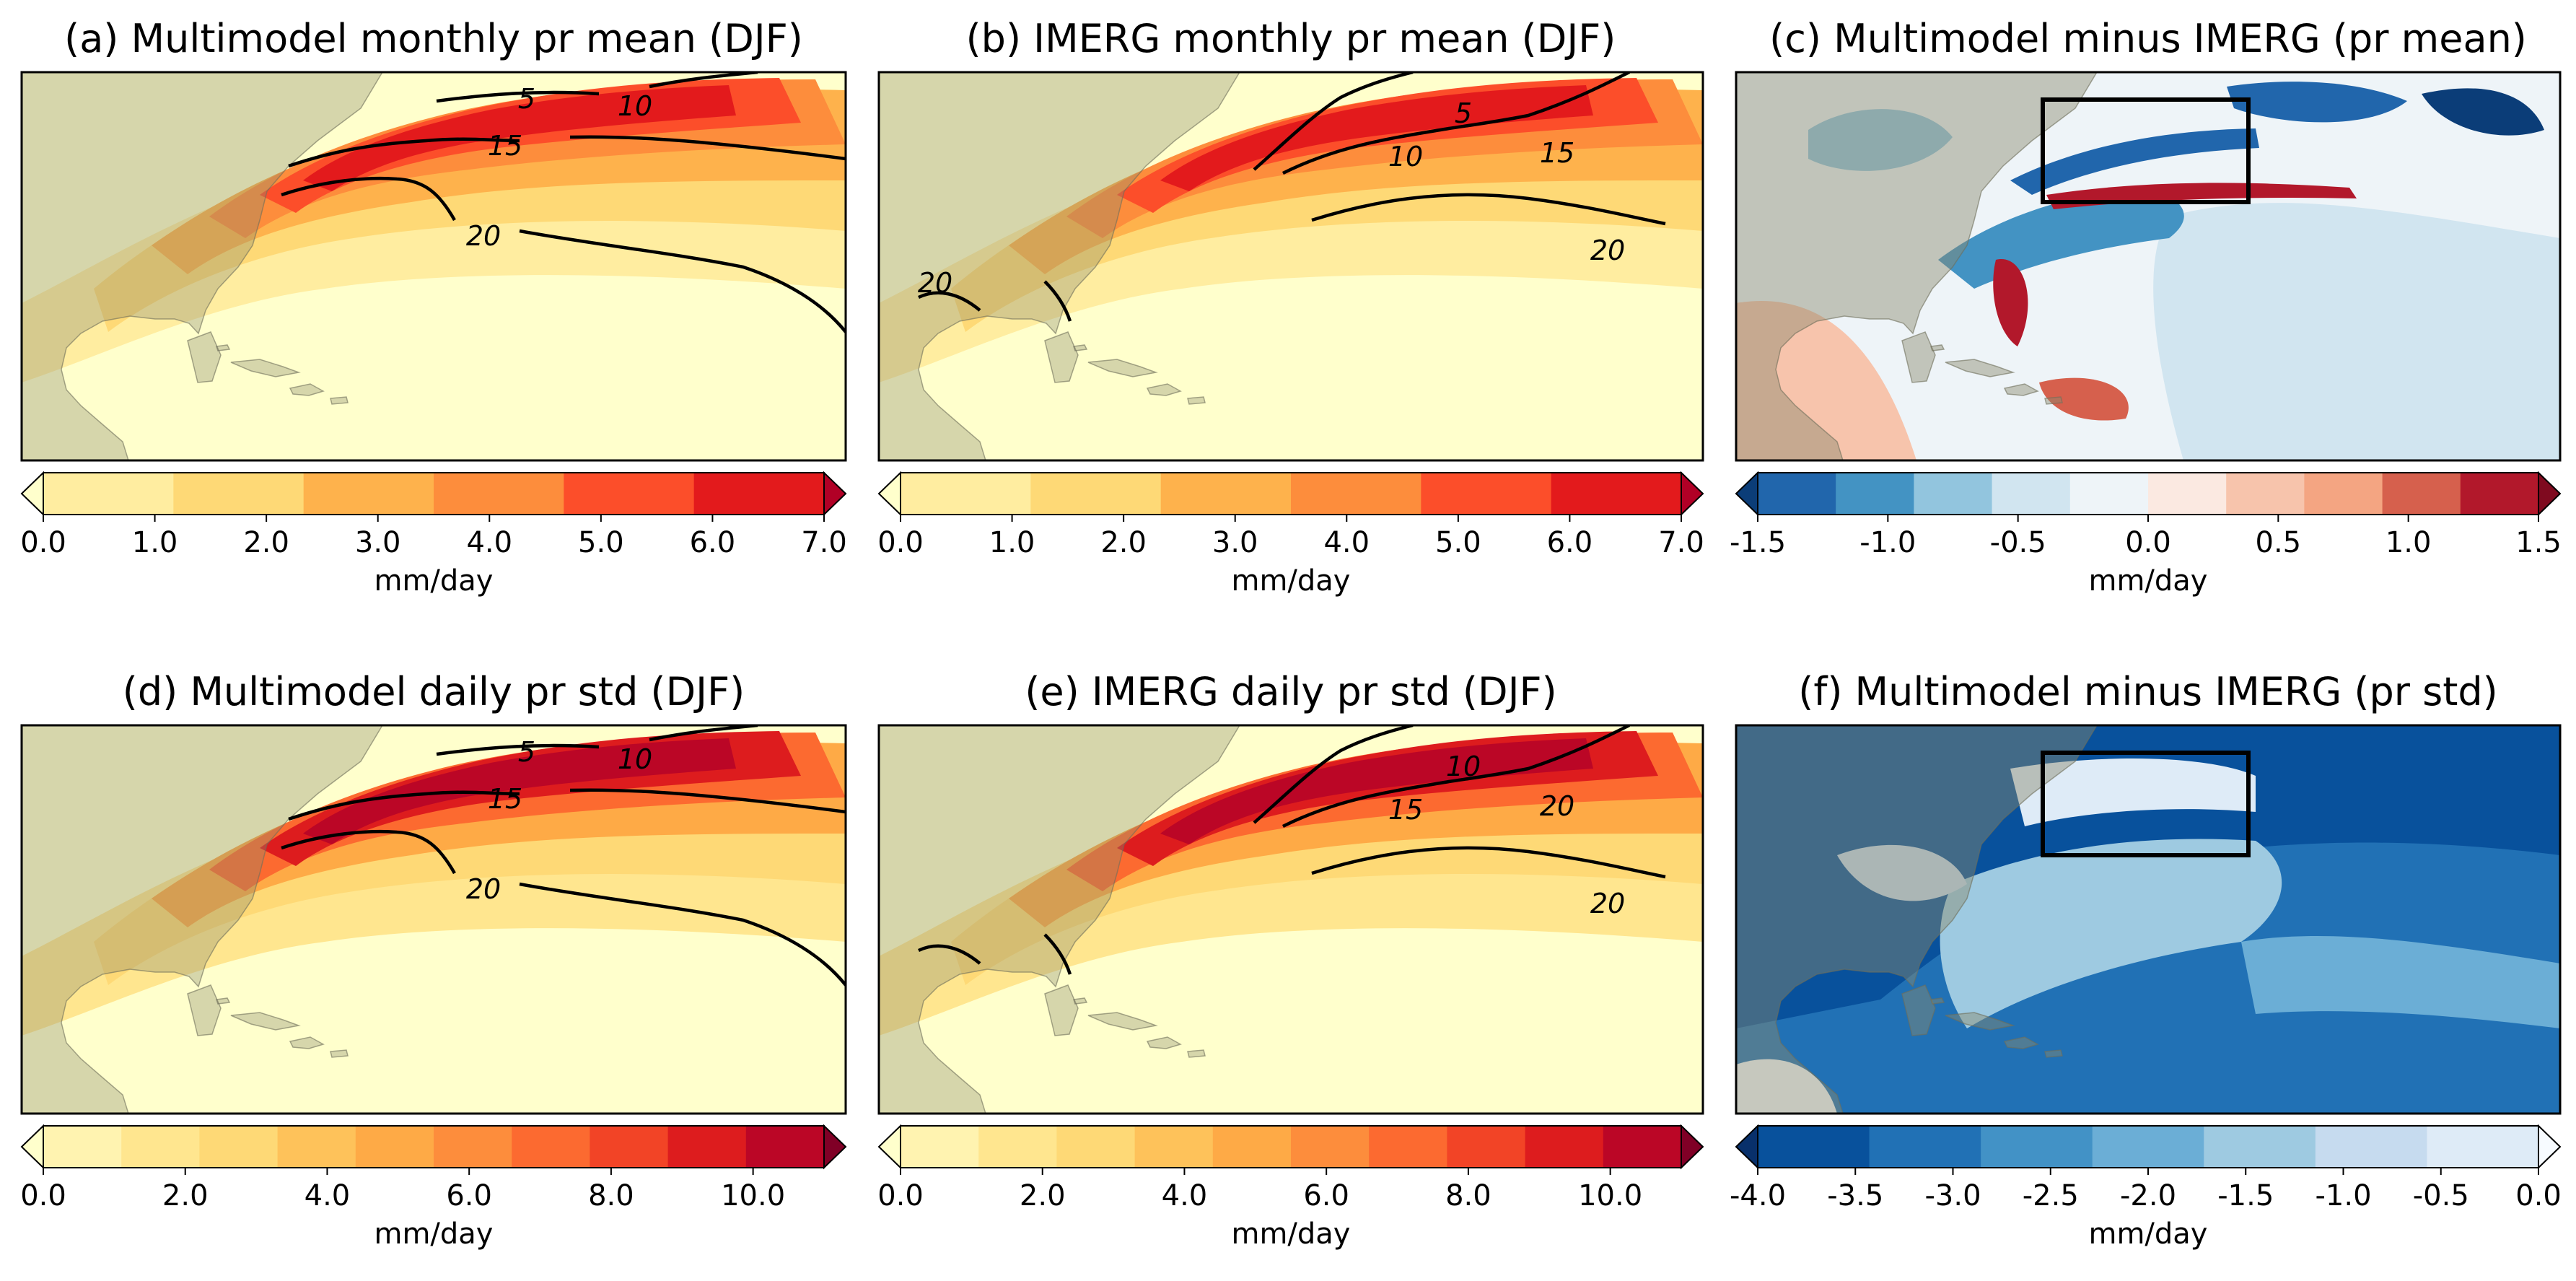 This screenshot has height=1281, width=2576. Describe the element at coordinates (1855, 1195) in the screenshot. I see `colorbar-tick-label: -3.5` at that location.